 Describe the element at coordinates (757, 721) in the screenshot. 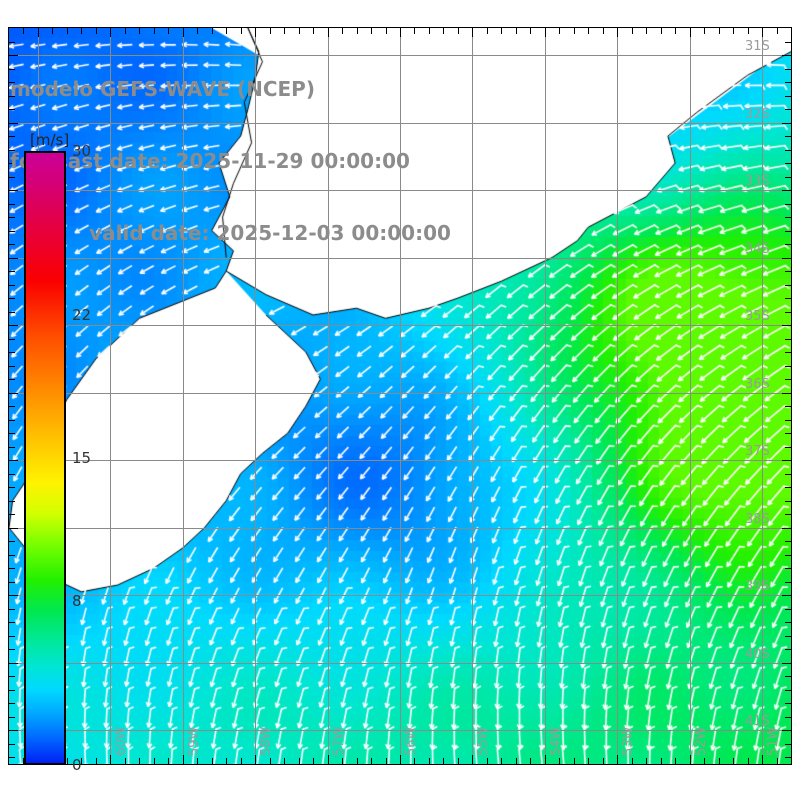

I see `latitude-label: 41S` at that location.